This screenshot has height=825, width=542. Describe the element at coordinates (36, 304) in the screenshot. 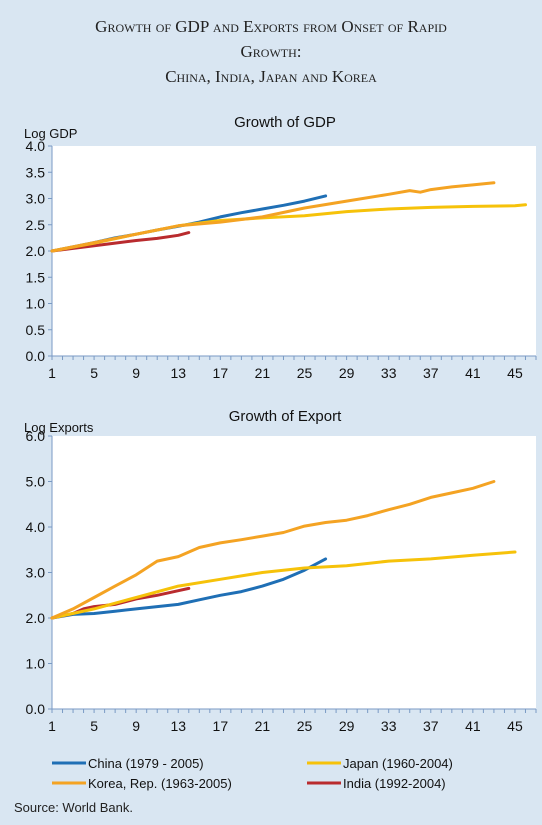

I see `gdp-y-tick-label: 1.0` at that location.